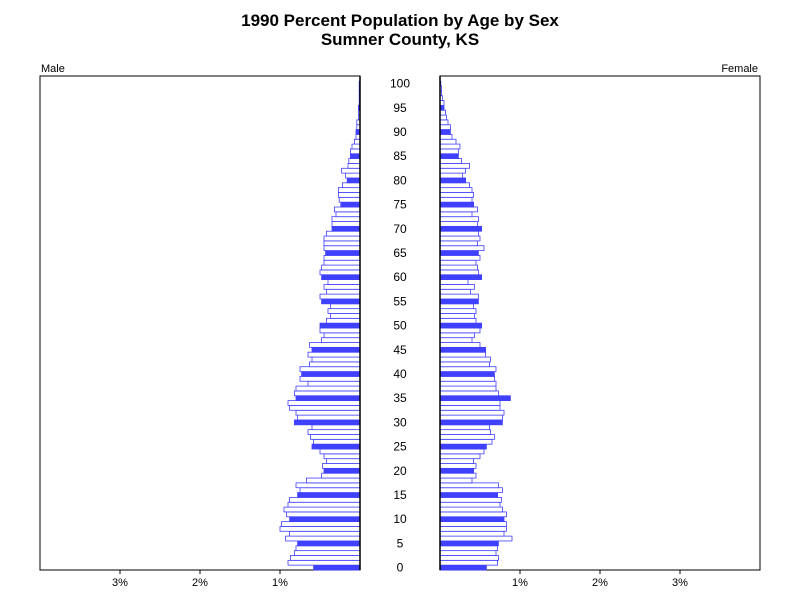 The height and width of the screenshot is (600, 800). What do you see at coordinates (400, 180) in the screenshot?
I see `age-label-80: 80` at bounding box center [400, 180].